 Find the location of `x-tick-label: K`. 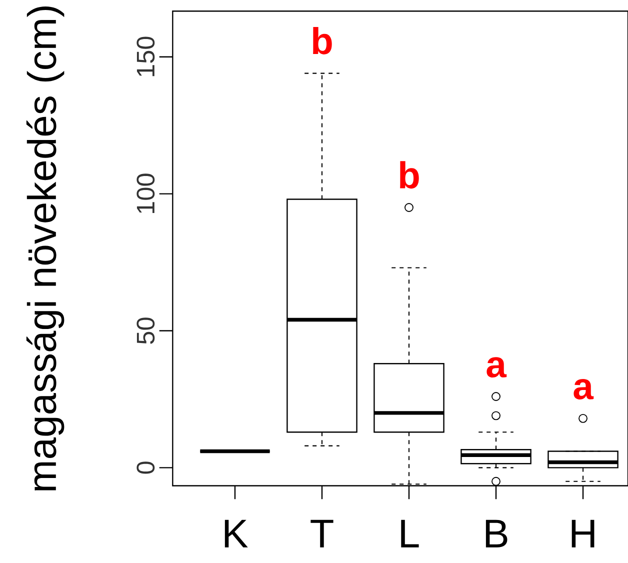

x-tick-label: K is located at coordinates (236, 534).